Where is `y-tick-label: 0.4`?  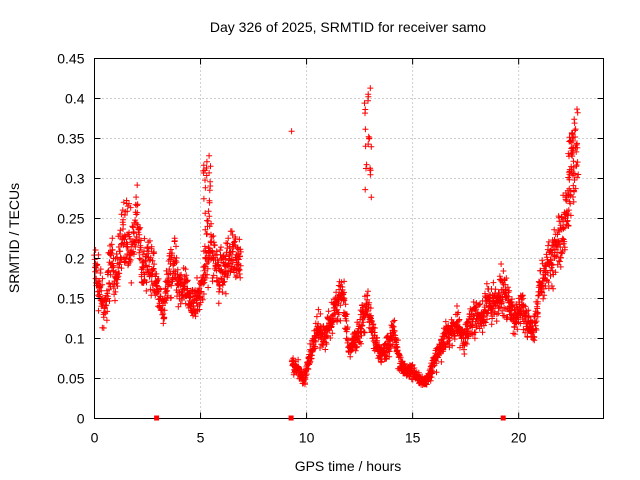 y-tick-label: 0.4 is located at coordinates (75, 99).